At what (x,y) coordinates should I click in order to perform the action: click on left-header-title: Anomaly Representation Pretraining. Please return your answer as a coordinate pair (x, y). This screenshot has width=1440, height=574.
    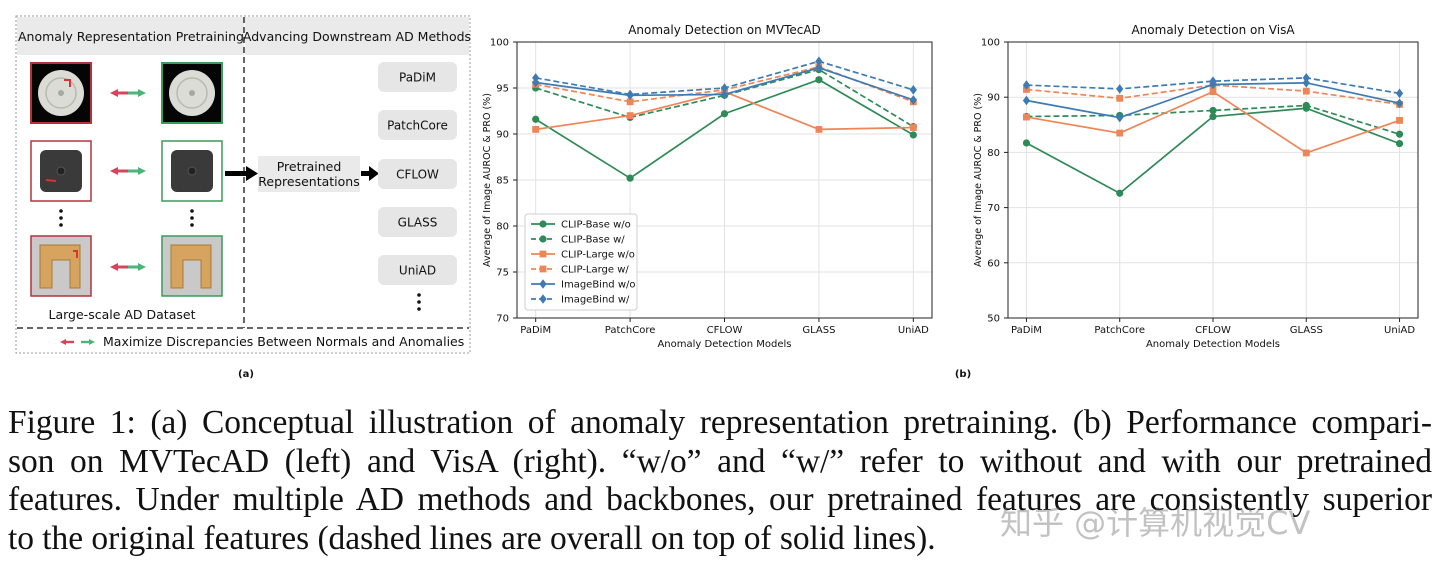
    Looking at the image, I should click on (131, 36).